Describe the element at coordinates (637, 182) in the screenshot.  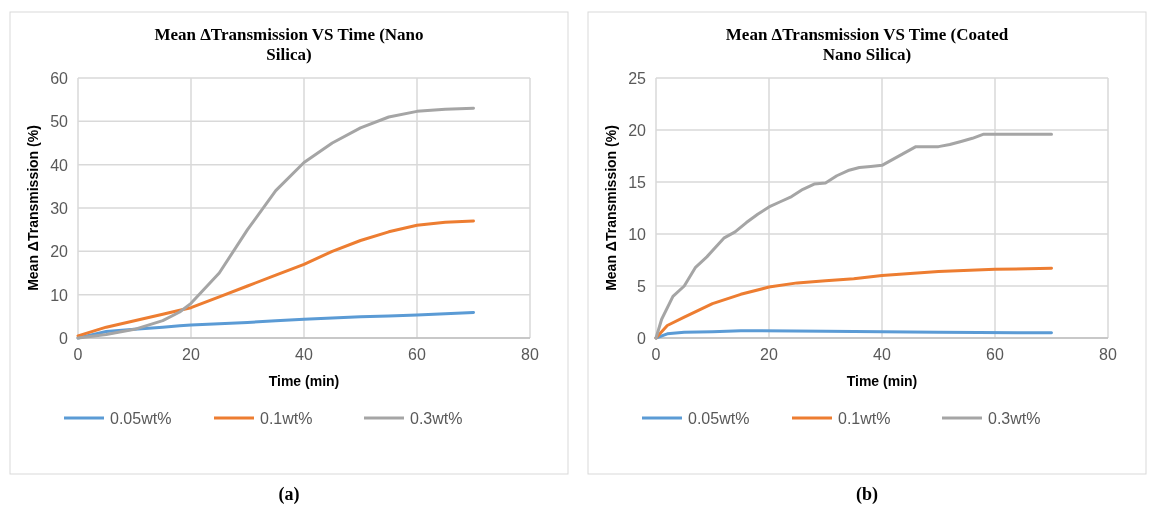
I see `y-tick-label: 15` at that location.